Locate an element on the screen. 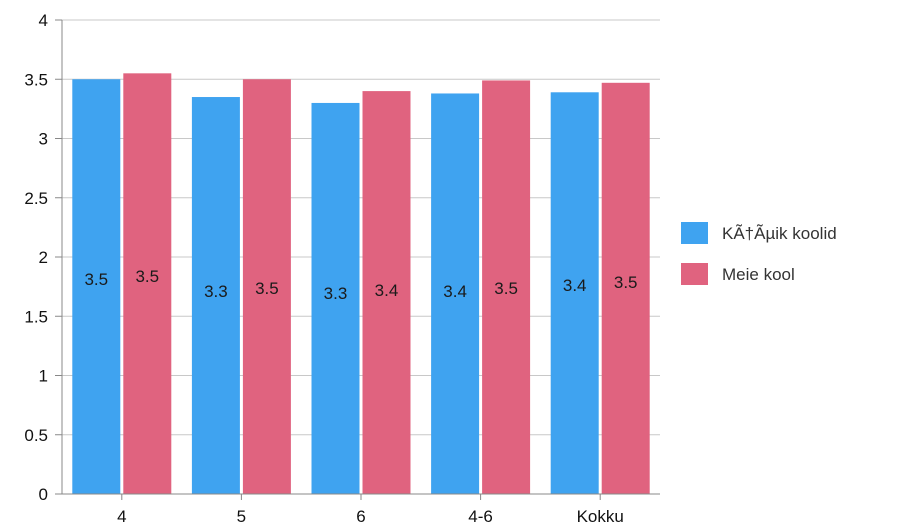 The image size is (904, 530). y-tick-label: 0 is located at coordinates (43, 494).